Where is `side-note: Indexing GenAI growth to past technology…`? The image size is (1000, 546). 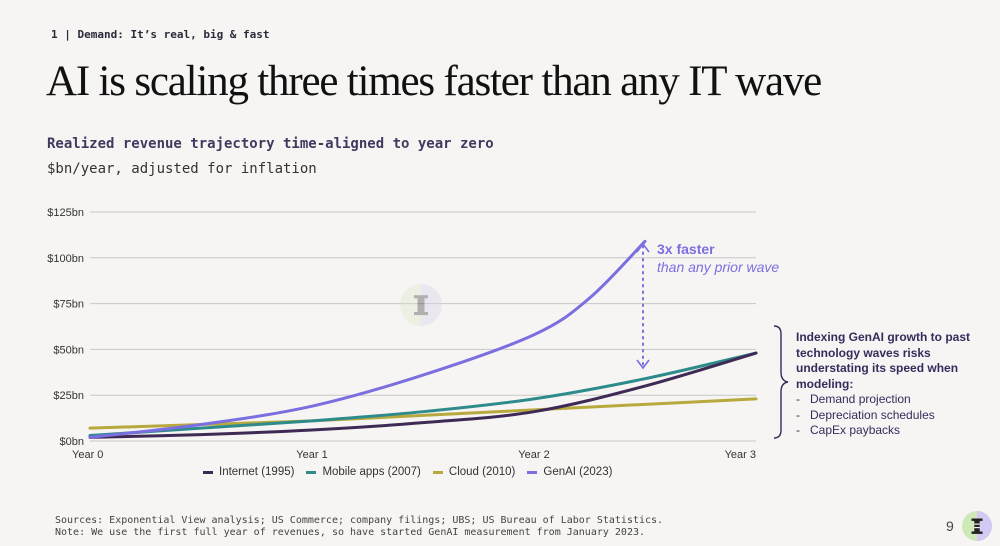 side-note: Indexing GenAI growth to past technology… is located at coordinates (896, 384).